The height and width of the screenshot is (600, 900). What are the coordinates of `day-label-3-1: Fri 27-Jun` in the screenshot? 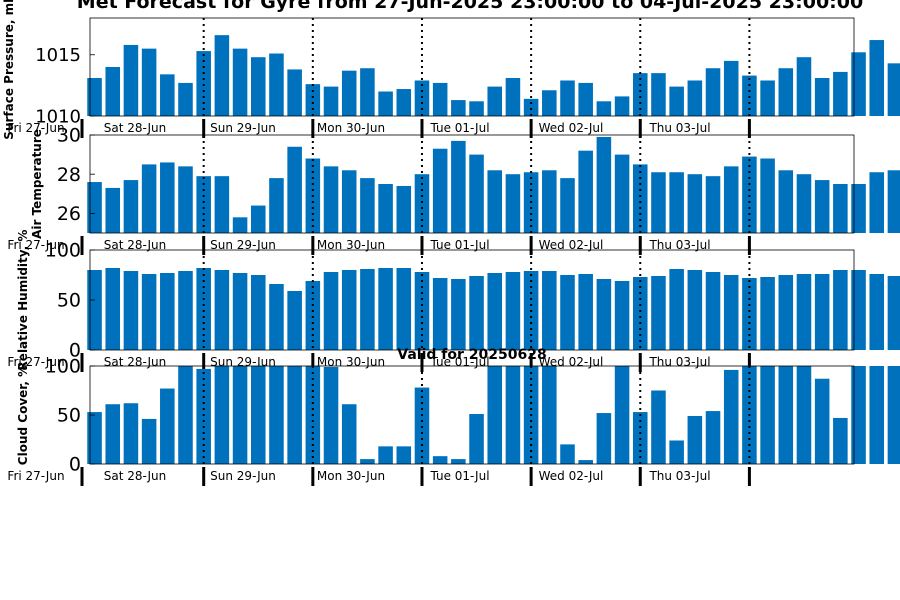 It's located at (35, 362).